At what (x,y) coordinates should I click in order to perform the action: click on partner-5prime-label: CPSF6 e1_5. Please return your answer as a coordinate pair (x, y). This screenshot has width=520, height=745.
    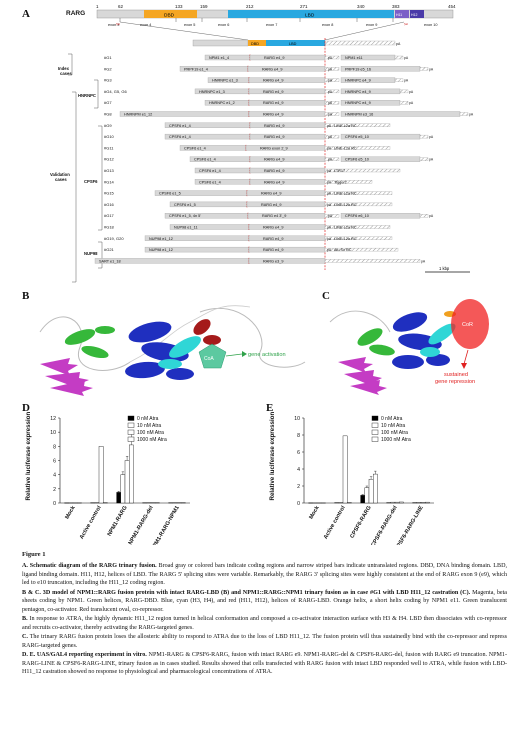
    Looking at the image, I should click on (185, 205).